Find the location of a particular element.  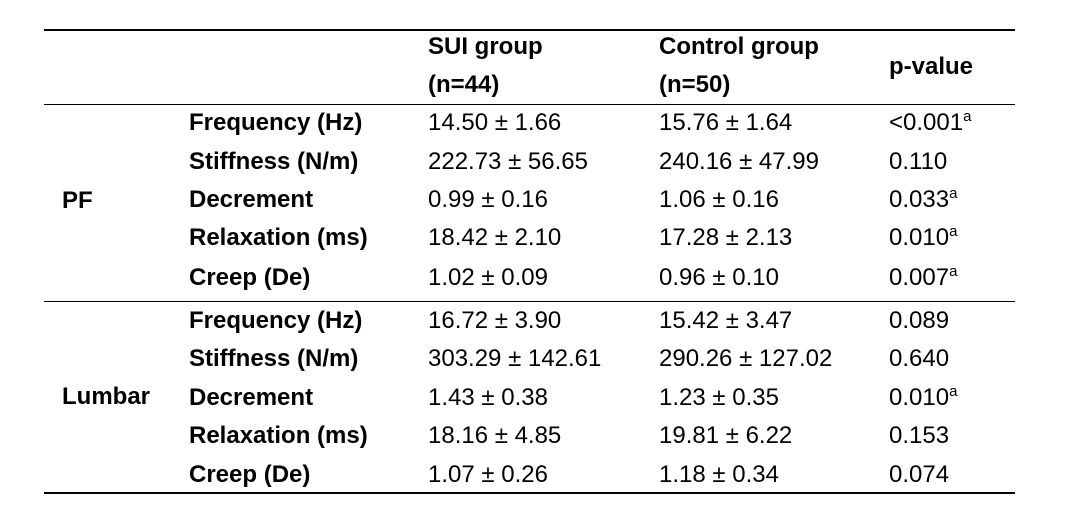

pvalue-cell: 0.640 is located at coordinates (919, 359).